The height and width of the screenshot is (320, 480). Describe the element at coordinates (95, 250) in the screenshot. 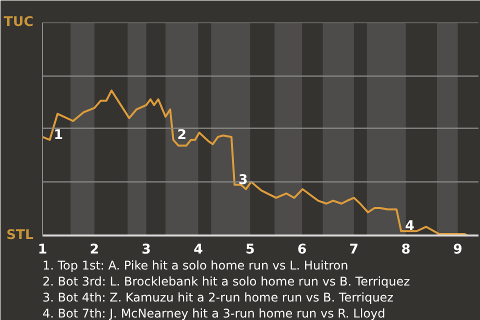

I see `x-tick-label: 2` at that location.